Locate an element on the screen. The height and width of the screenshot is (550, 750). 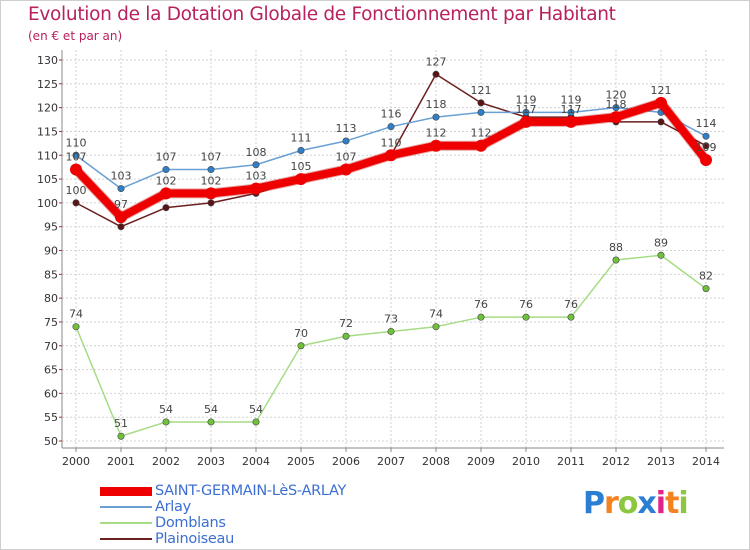
x-tick-label: 2004 is located at coordinates (256, 461).